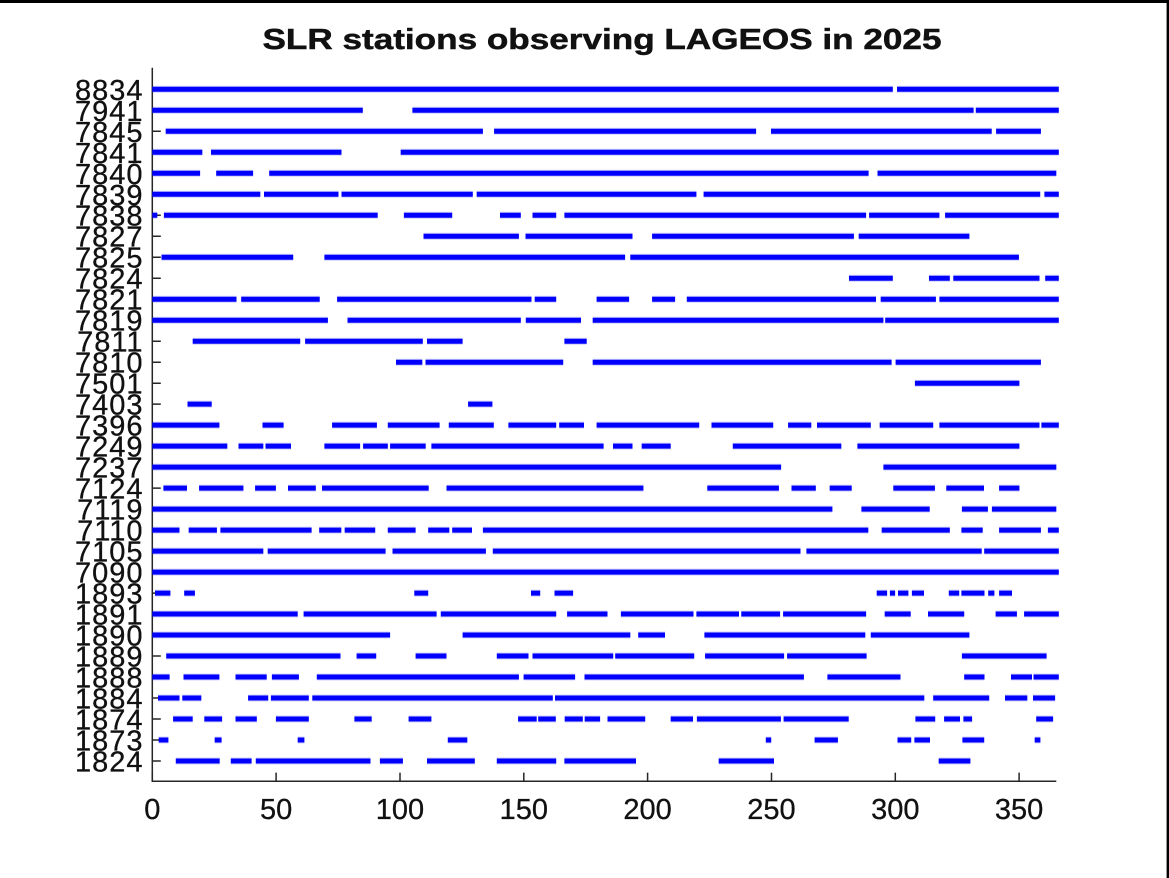  I want to click on svg-text: 7838, so click(109, 217).